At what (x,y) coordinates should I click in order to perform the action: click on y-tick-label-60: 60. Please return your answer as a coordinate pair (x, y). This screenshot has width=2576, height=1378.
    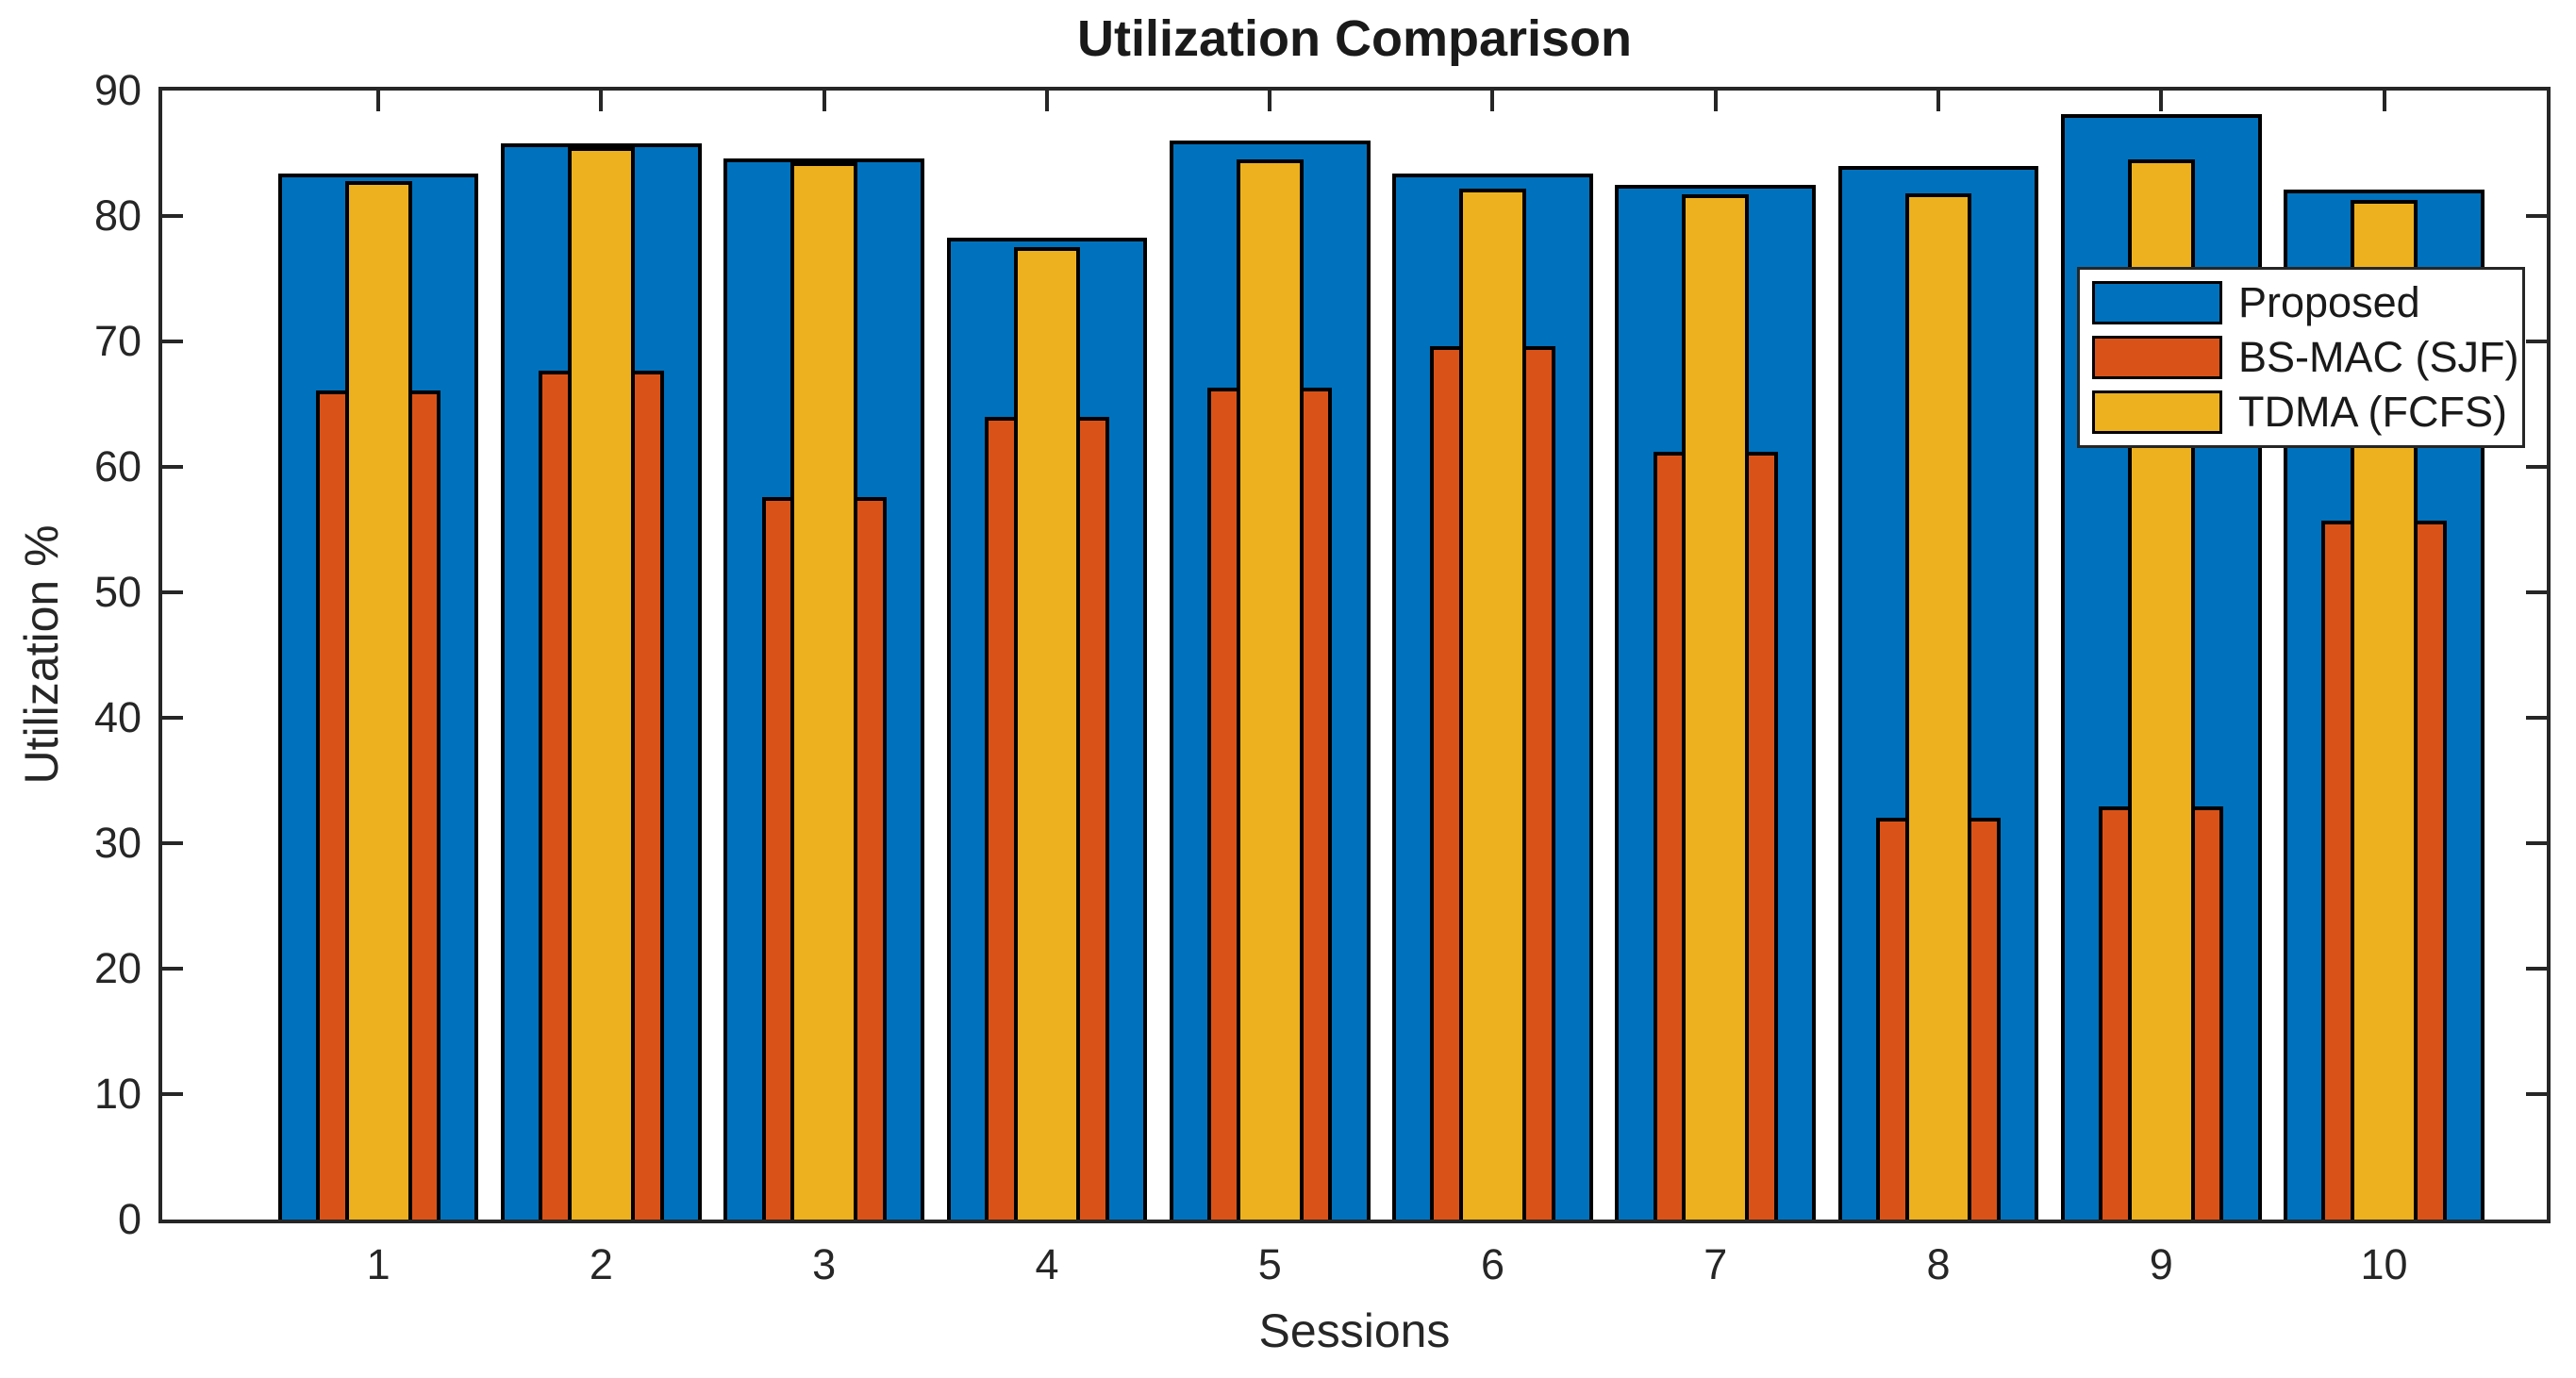
    Looking at the image, I should click on (117, 466).